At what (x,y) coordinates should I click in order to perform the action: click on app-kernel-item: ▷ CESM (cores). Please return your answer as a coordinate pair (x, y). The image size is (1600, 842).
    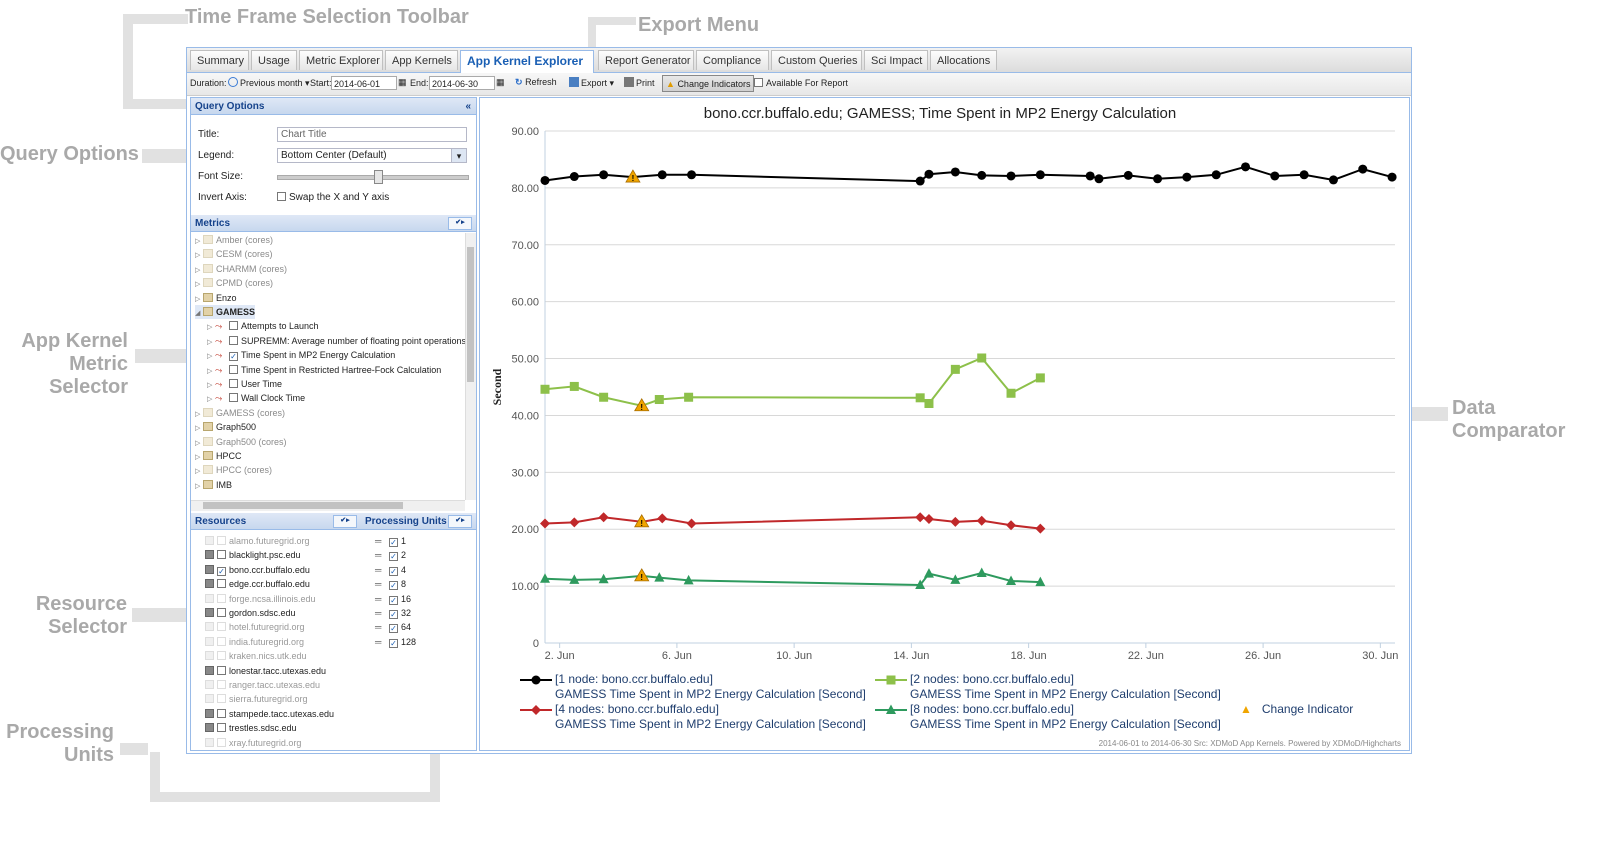
    Looking at the image, I should click on (234, 254).